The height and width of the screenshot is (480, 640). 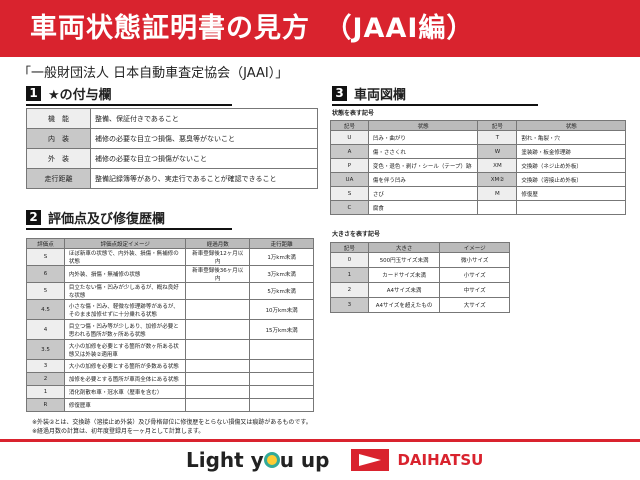 What do you see at coordinates (380, 95) in the screenshot?
I see `section-title: 車両図欄` at bounding box center [380, 95].